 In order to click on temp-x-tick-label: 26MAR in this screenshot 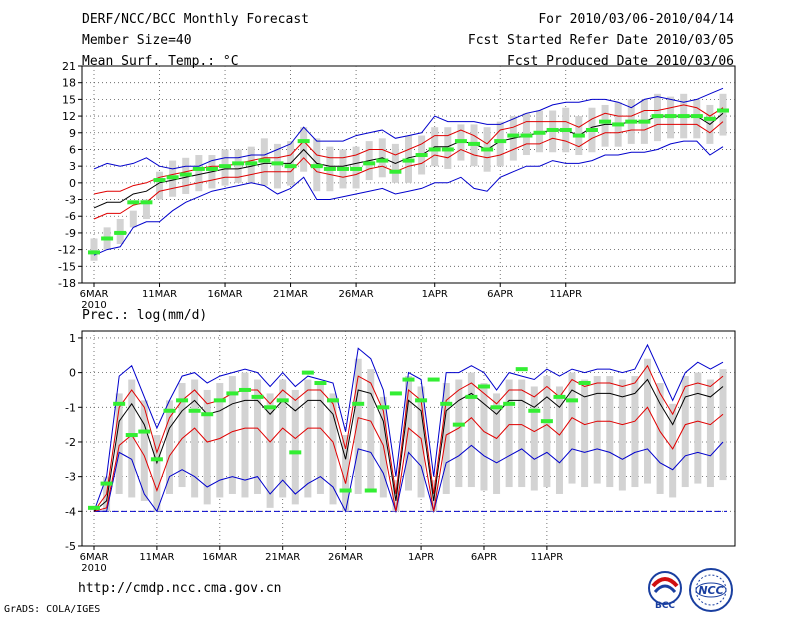, I will do `click(356, 294)`.